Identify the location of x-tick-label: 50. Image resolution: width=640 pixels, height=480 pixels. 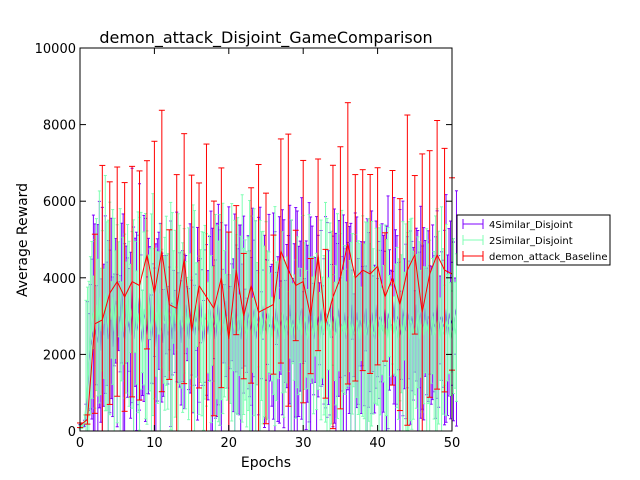
(452, 443).